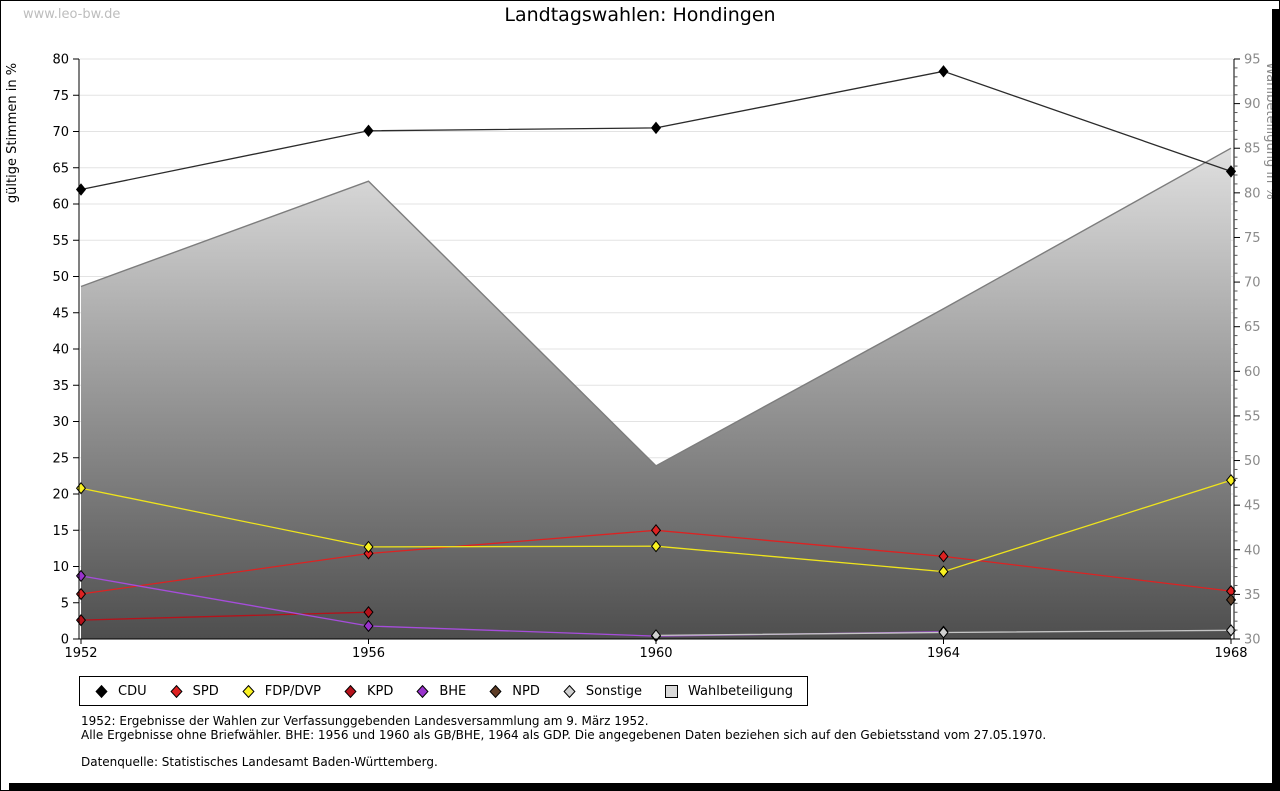 The image size is (1280, 791). What do you see at coordinates (60, 531) in the screenshot?
I see `svg-text: 15` at bounding box center [60, 531].